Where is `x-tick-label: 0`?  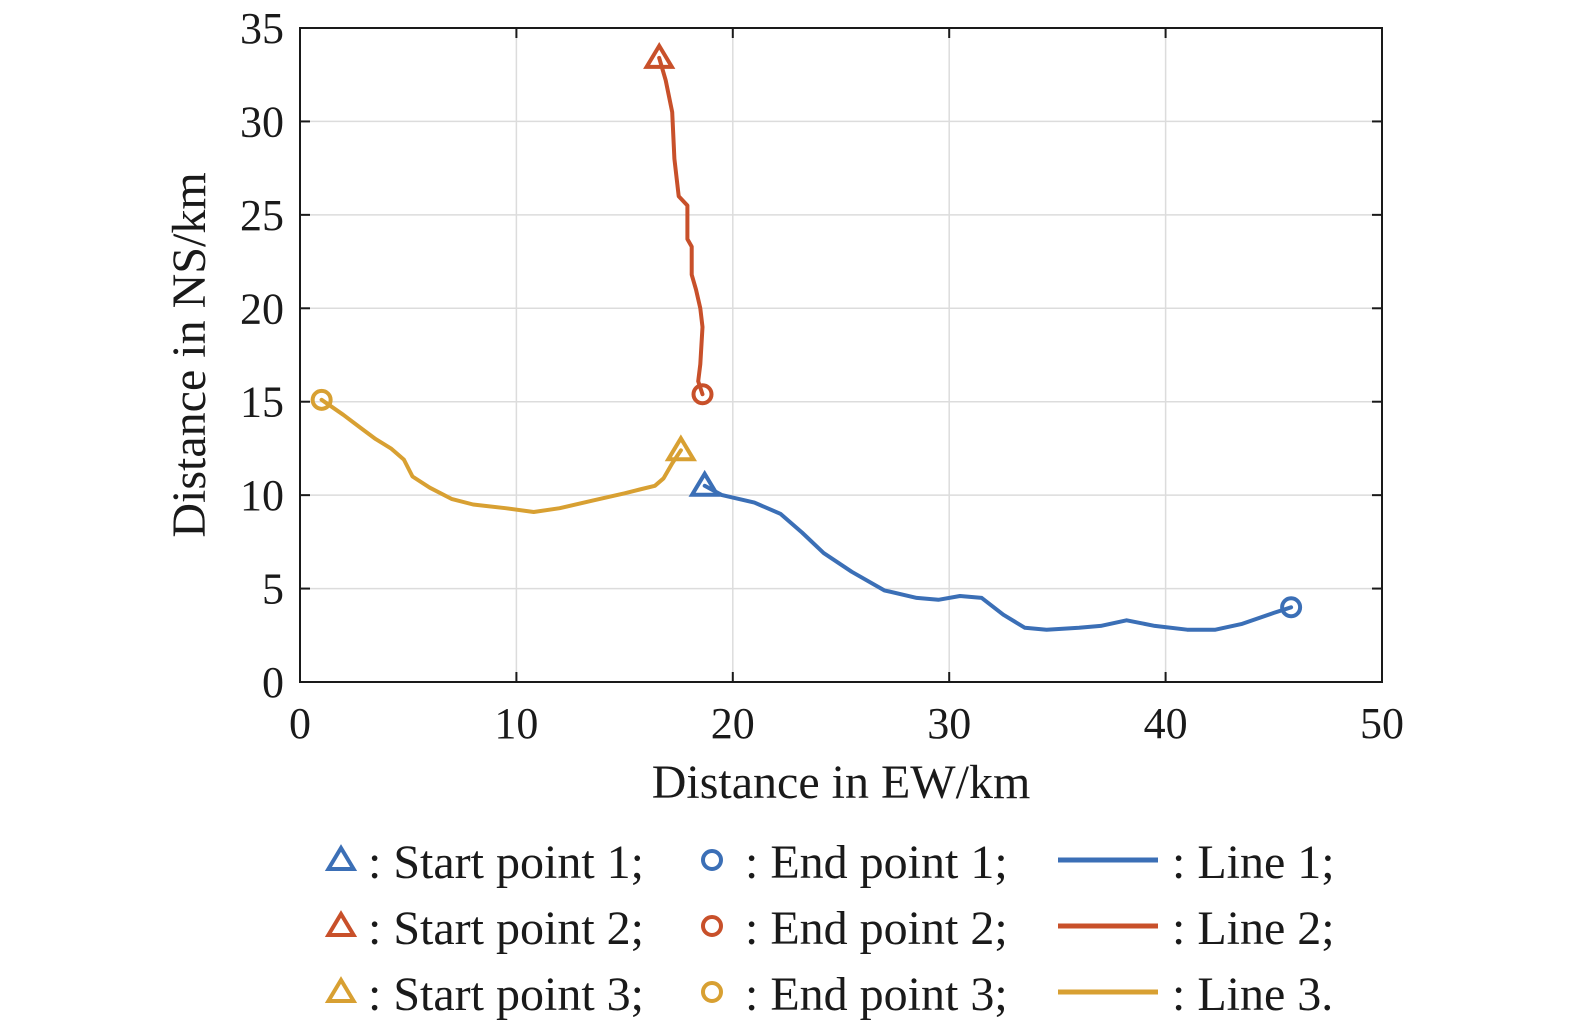 x-tick-label: 0 is located at coordinates (300, 723).